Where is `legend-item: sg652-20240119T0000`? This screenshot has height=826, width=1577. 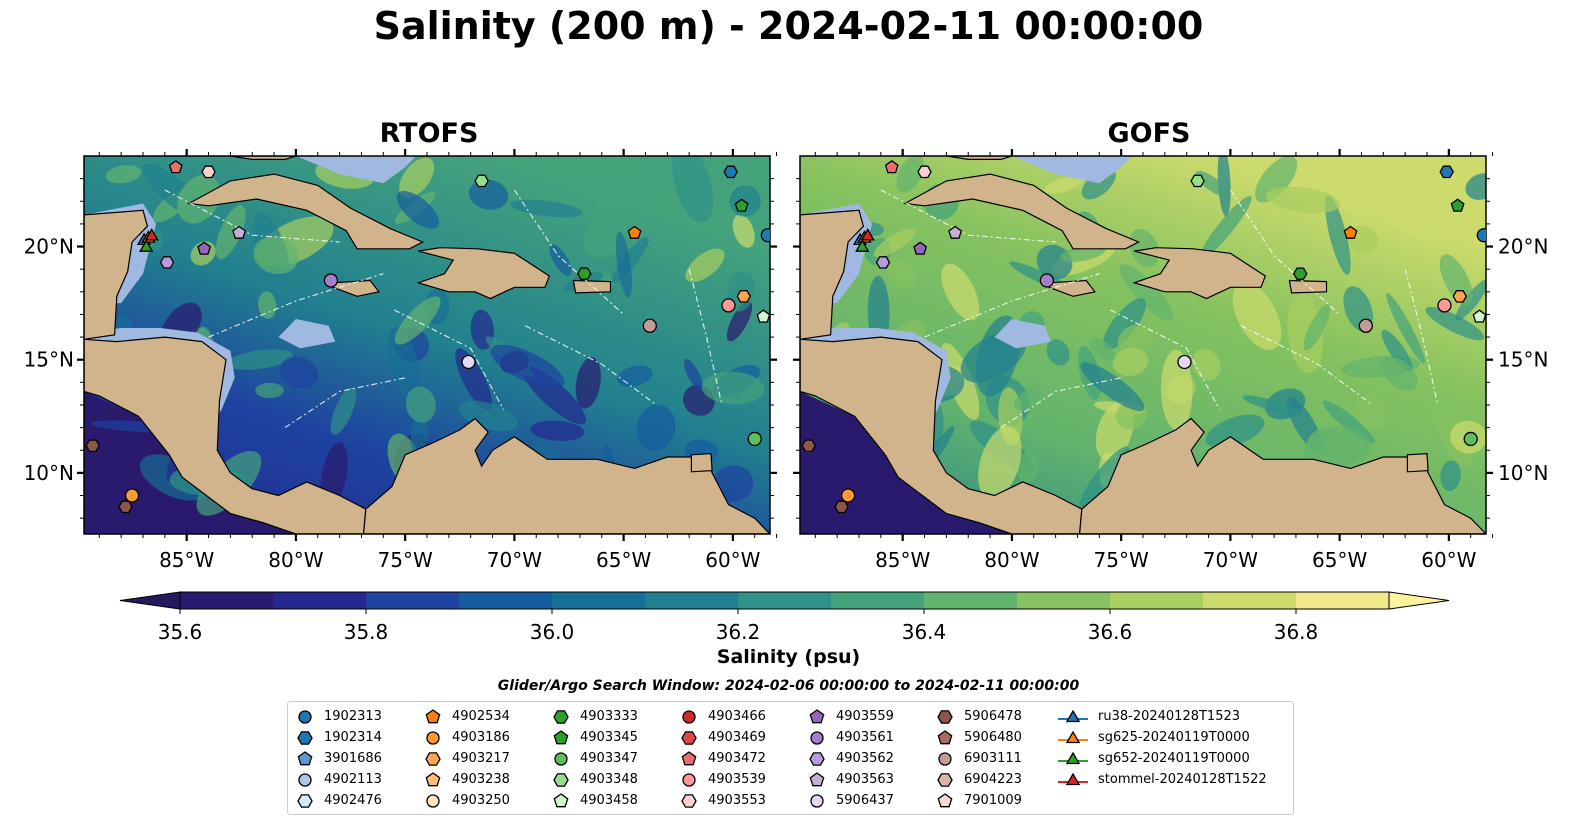 legend-item: sg652-20240119T0000 is located at coordinates (1161, 758).